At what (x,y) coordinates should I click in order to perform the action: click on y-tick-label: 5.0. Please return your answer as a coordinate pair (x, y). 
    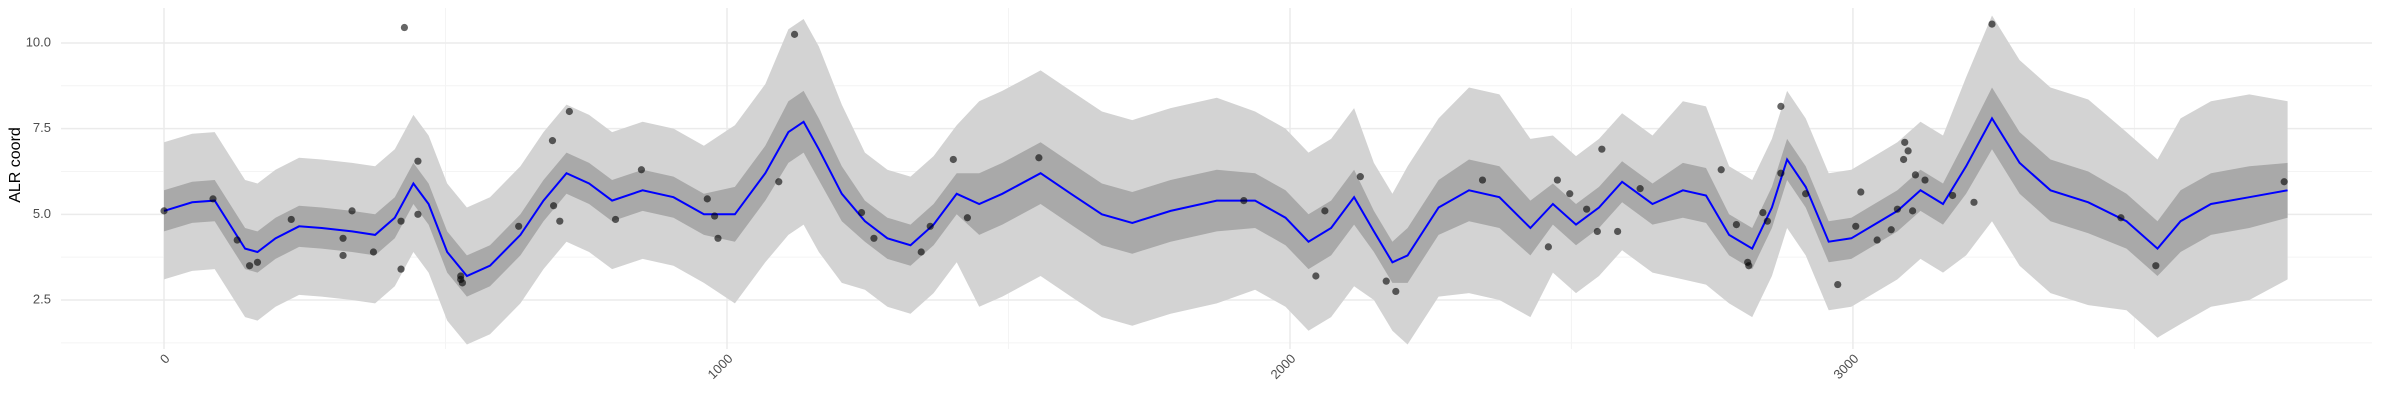
    Looking at the image, I should click on (42, 213).